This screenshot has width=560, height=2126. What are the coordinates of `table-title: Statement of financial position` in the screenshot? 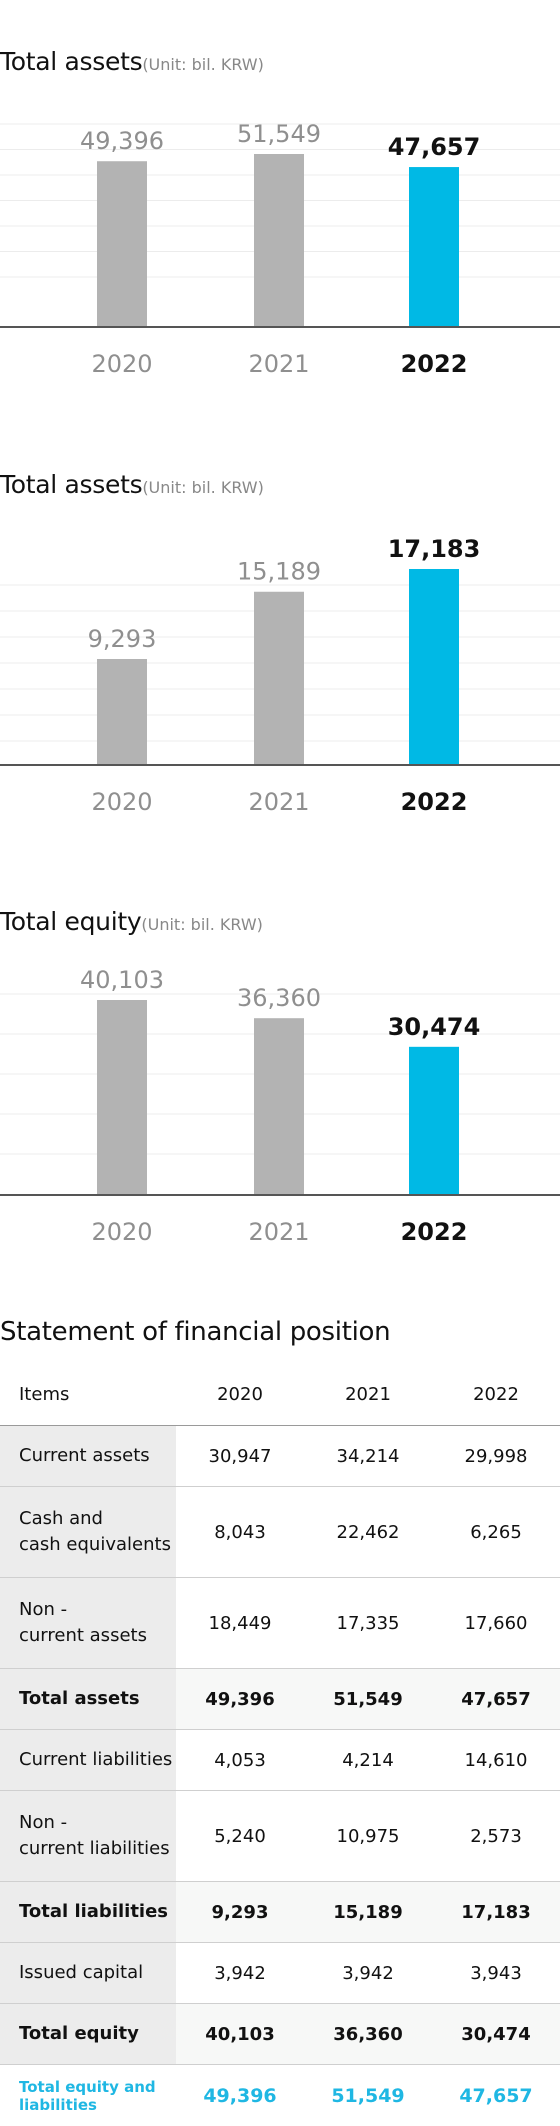 It's located at (195, 1332).